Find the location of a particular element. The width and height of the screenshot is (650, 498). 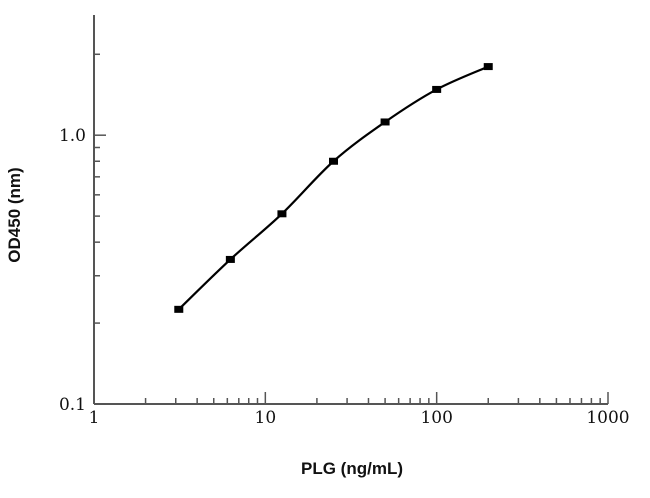

x-tick-label: 1000 is located at coordinates (607, 418).